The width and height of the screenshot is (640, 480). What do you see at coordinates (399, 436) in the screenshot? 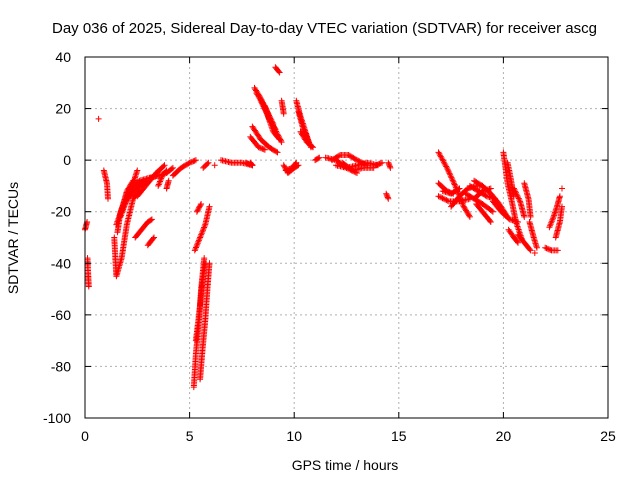
I see `x-tick-label: 15` at bounding box center [399, 436].